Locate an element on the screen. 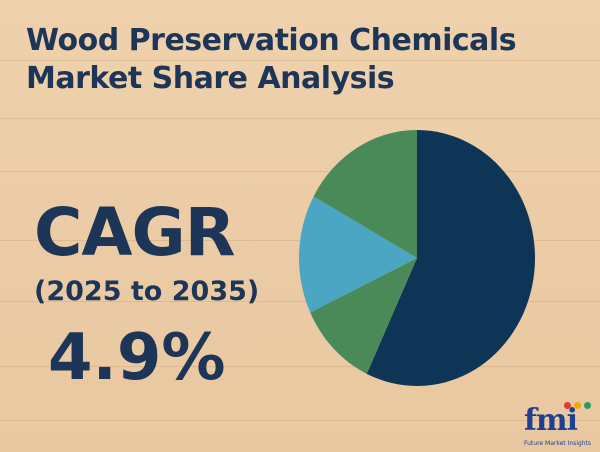 The width and height of the screenshot is (600, 452). logo-tagline: Future Market Insights is located at coordinates (558, 443).